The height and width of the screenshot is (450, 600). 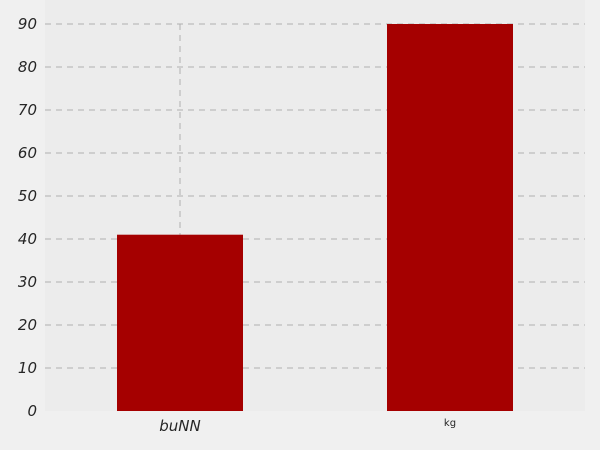 I want to click on y-tick-label: 90, so click(x=27, y=24).